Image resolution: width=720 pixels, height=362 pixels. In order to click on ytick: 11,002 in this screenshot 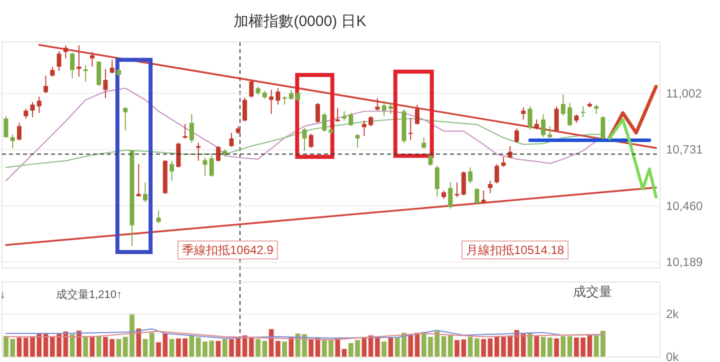, I will do `click(684, 93)`.